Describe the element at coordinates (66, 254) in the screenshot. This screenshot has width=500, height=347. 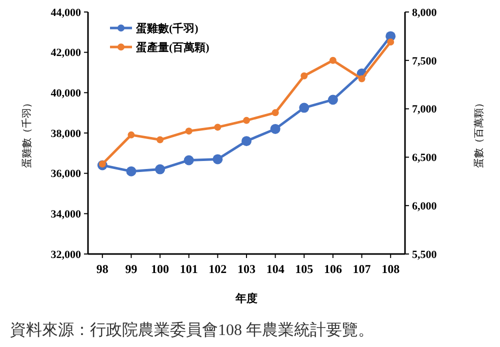
I see `y-tick-label: 32,000` at that location.